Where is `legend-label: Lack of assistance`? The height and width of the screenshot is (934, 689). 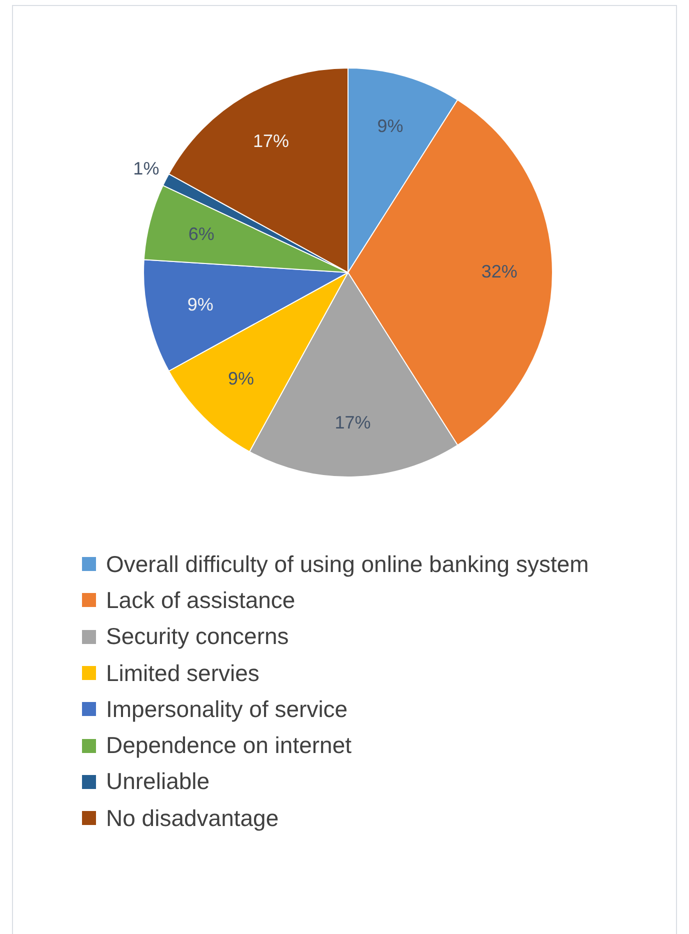
legend-label: Lack of assistance is located at coordinates (201, 600).